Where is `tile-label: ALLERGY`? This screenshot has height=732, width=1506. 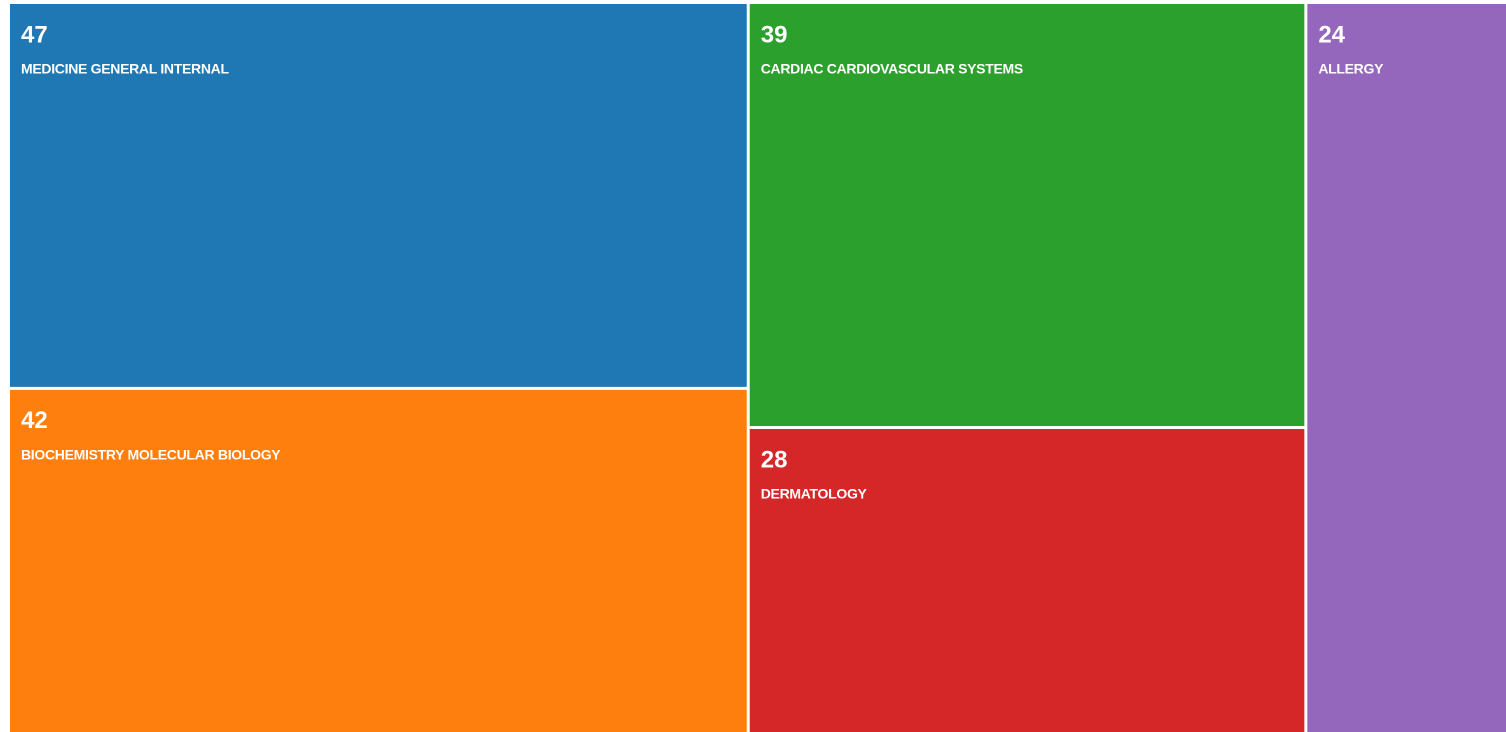
tile-label: ALLERGY is located at coordinates (1351, 69).